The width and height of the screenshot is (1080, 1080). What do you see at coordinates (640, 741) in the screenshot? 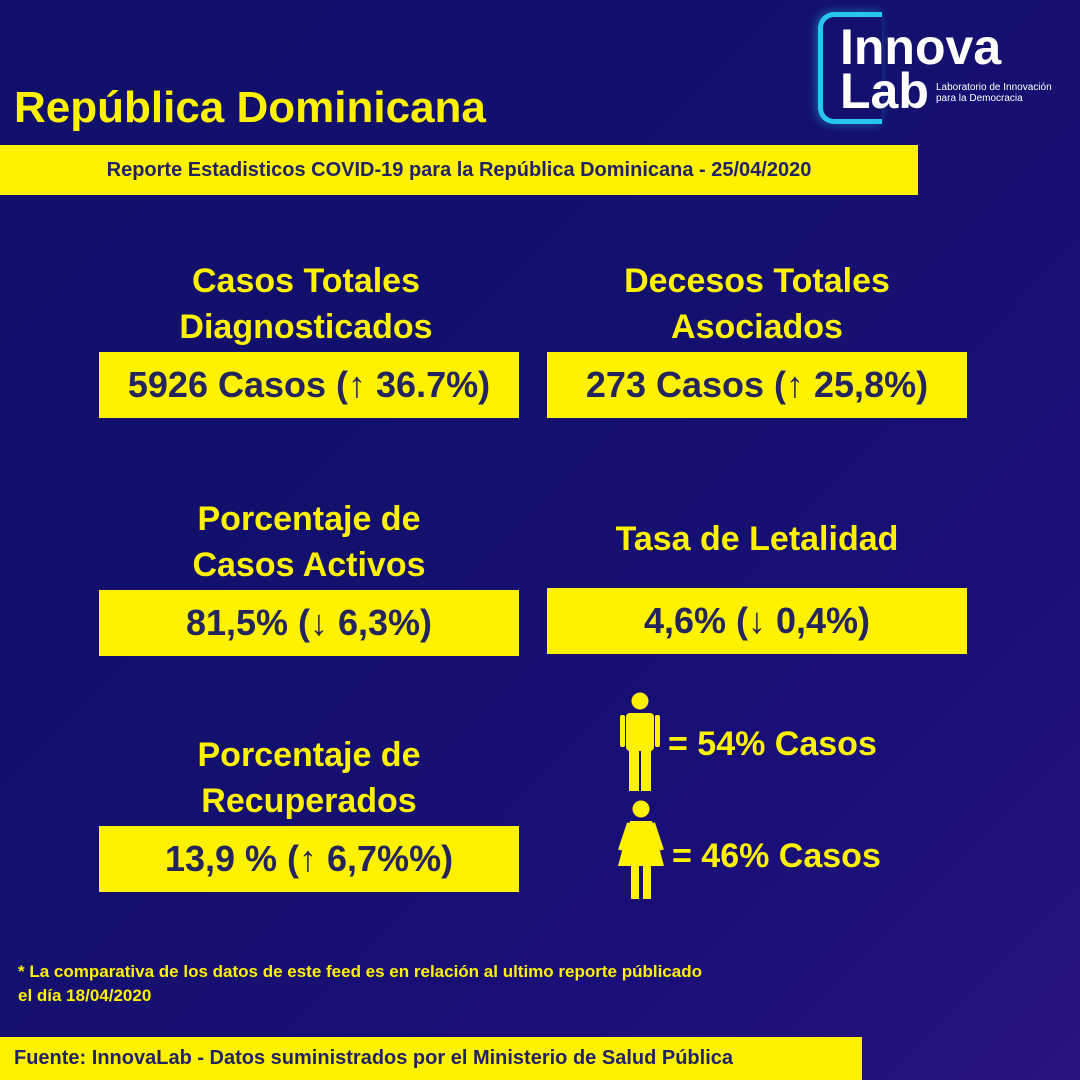
I see `male-person-icon` at bounding box center [640, 741].